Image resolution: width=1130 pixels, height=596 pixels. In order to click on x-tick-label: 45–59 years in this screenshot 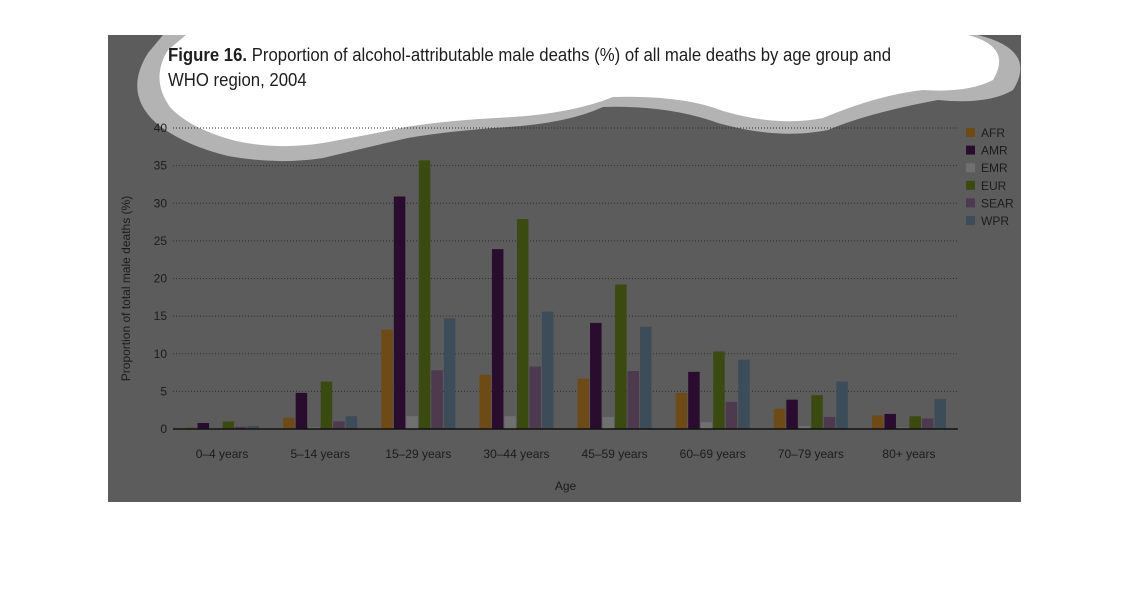, I will do `click(615, 454)`.